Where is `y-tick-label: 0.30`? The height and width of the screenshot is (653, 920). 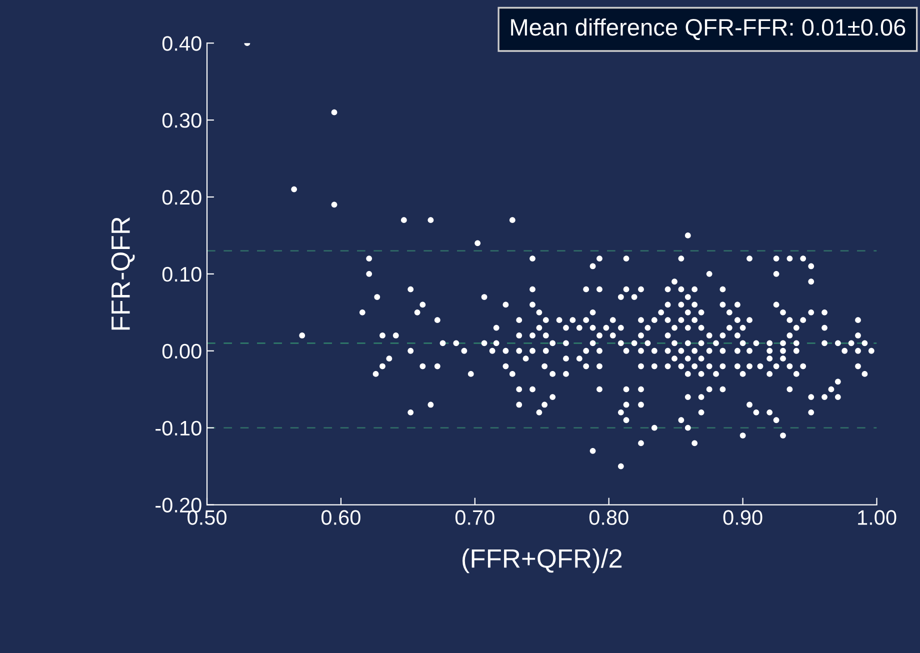 y-tick-label: 0.30 is located at coordinates (182, 120).